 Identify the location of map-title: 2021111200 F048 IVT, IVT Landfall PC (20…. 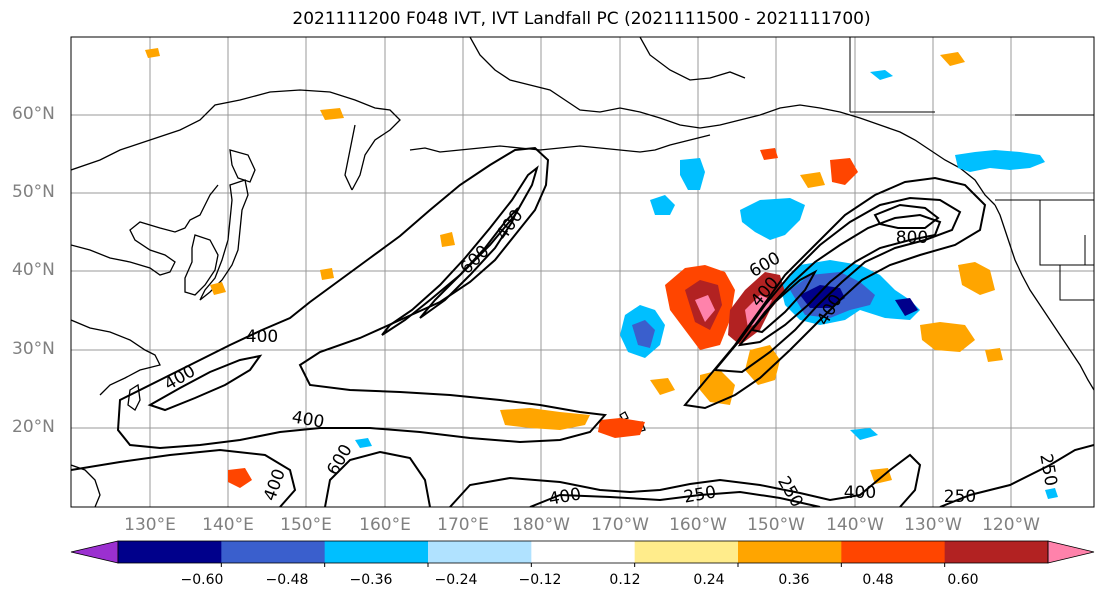
(581, 19).